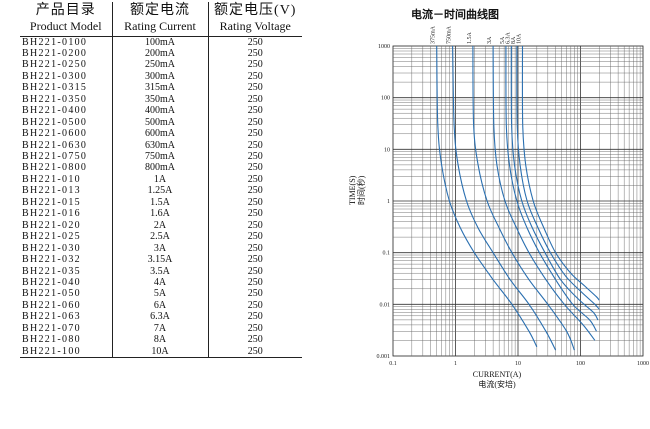 The width and height of the screenshot is (650, 429). Describe the element at coordinates (508, 38) in the screenshot. I see `curve-label: 6.3A` at that location.